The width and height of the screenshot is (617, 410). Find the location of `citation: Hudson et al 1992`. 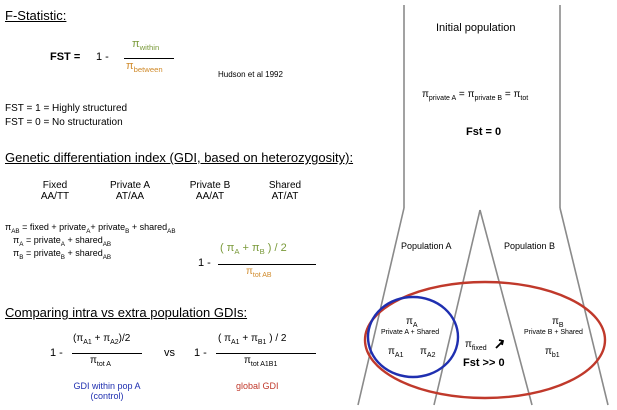

citation: Hudson et al 1992 is located at coordinates (250, 74).